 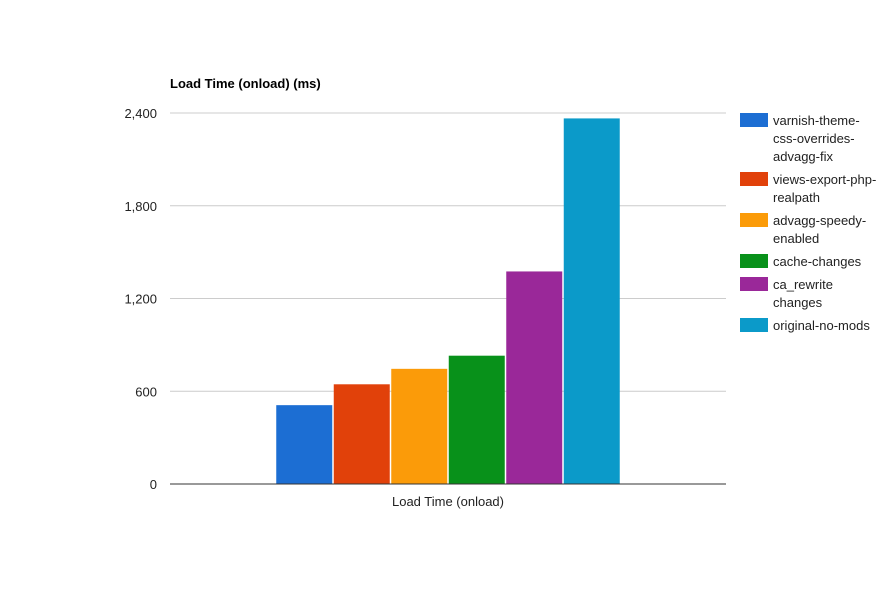 I want to click on legend-label: advagg-speedy-enabled, so click(x=819, y=229).